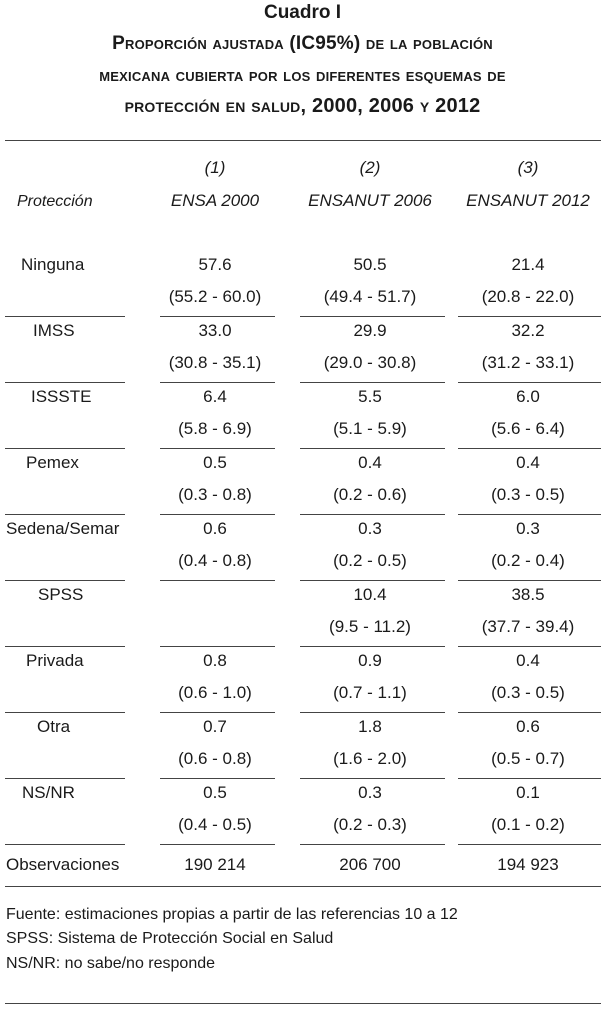  Describe the element at coordinates (370, 362) in the screenshot. I see `row-confidence-interval: (29.0 - 30.8)` at that location.